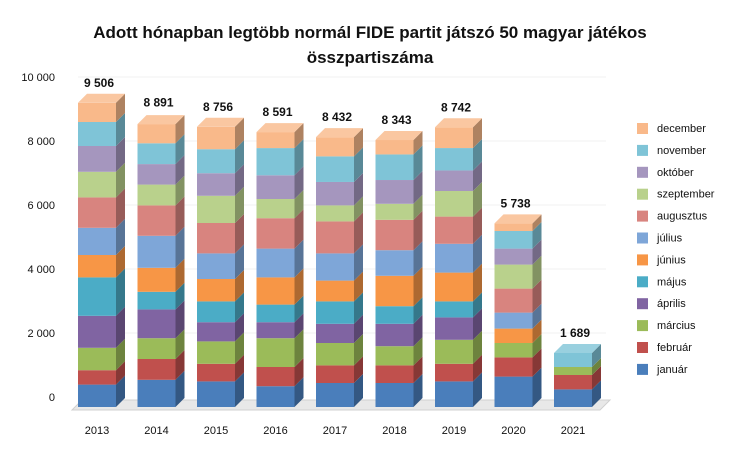 This screenshot has width=740, height=457. What do you see at coordinates (275, 352) in the screenshot?
I see `bar-segment-március-2016` at bounding box center [275, 352].